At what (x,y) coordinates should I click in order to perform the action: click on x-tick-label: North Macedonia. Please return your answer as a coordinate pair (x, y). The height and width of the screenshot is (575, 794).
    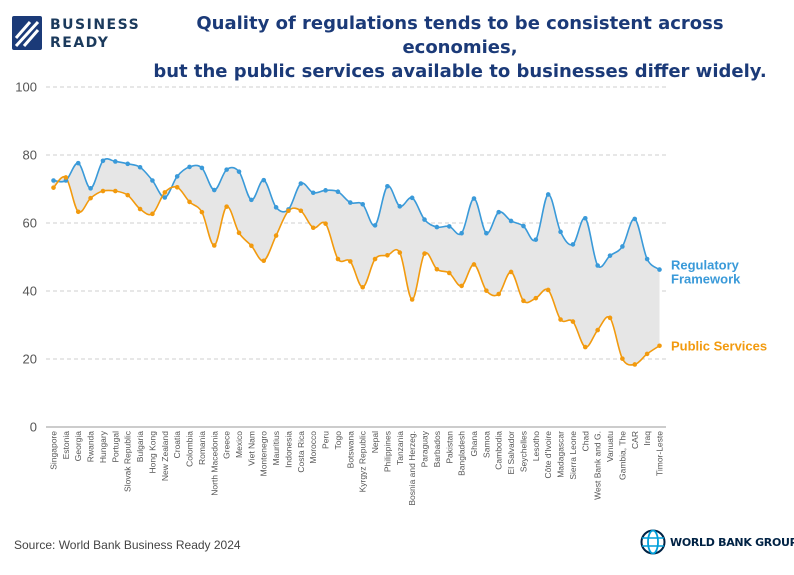
    Looking at the image, I should click on (214, 463).